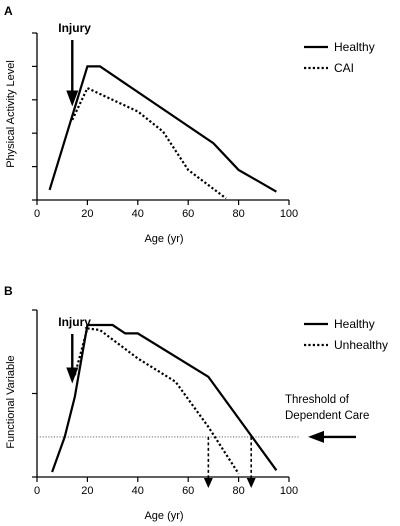 This screenshot has height=526, width=400. I want to click on threshold-label: Threshold of, so click(317, 400).